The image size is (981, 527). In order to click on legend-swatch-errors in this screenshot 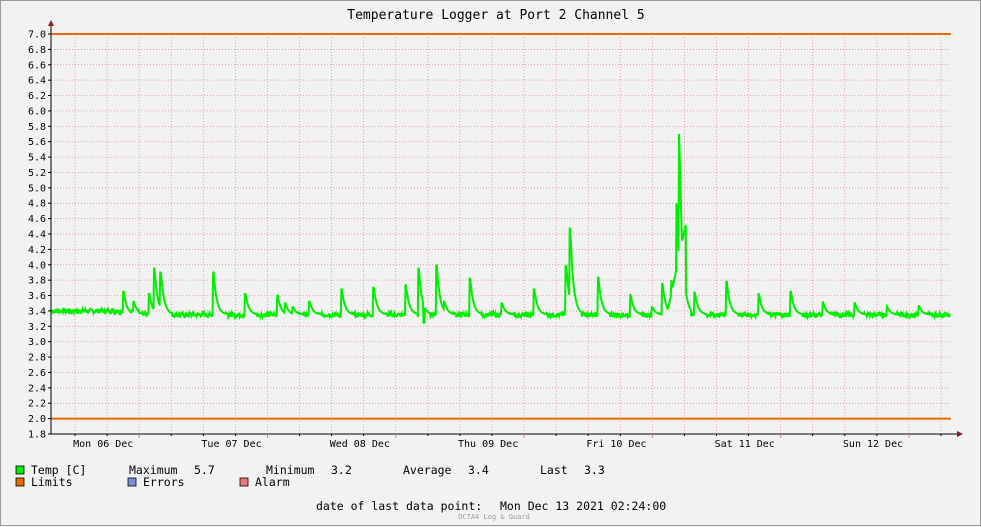, I will do `click(132, 482)`.